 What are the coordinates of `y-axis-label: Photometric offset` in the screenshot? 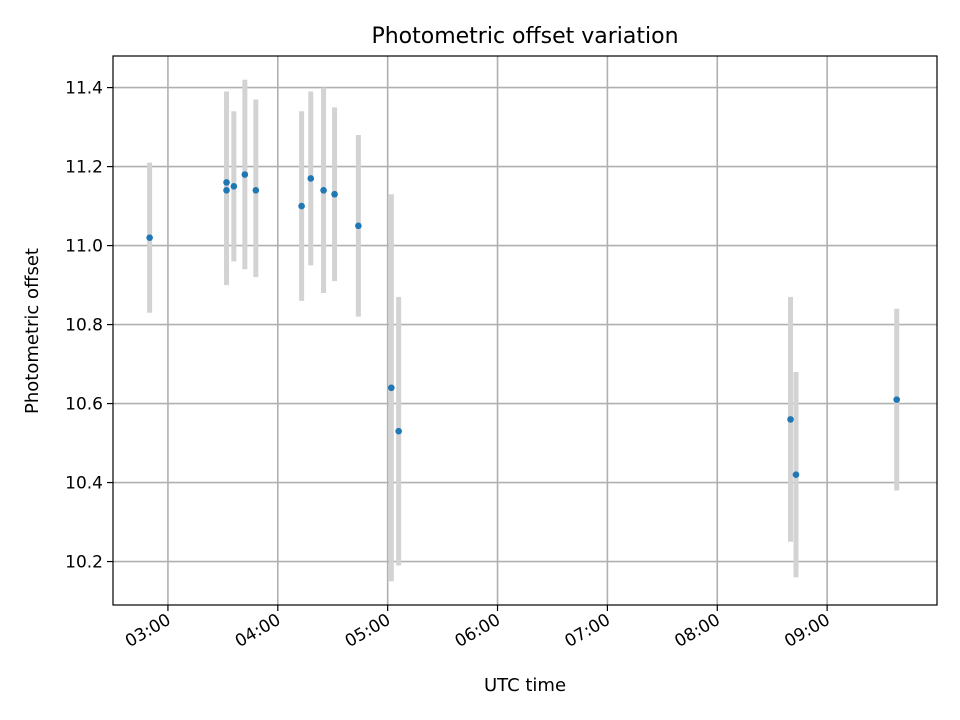 It's located at (32, 331).